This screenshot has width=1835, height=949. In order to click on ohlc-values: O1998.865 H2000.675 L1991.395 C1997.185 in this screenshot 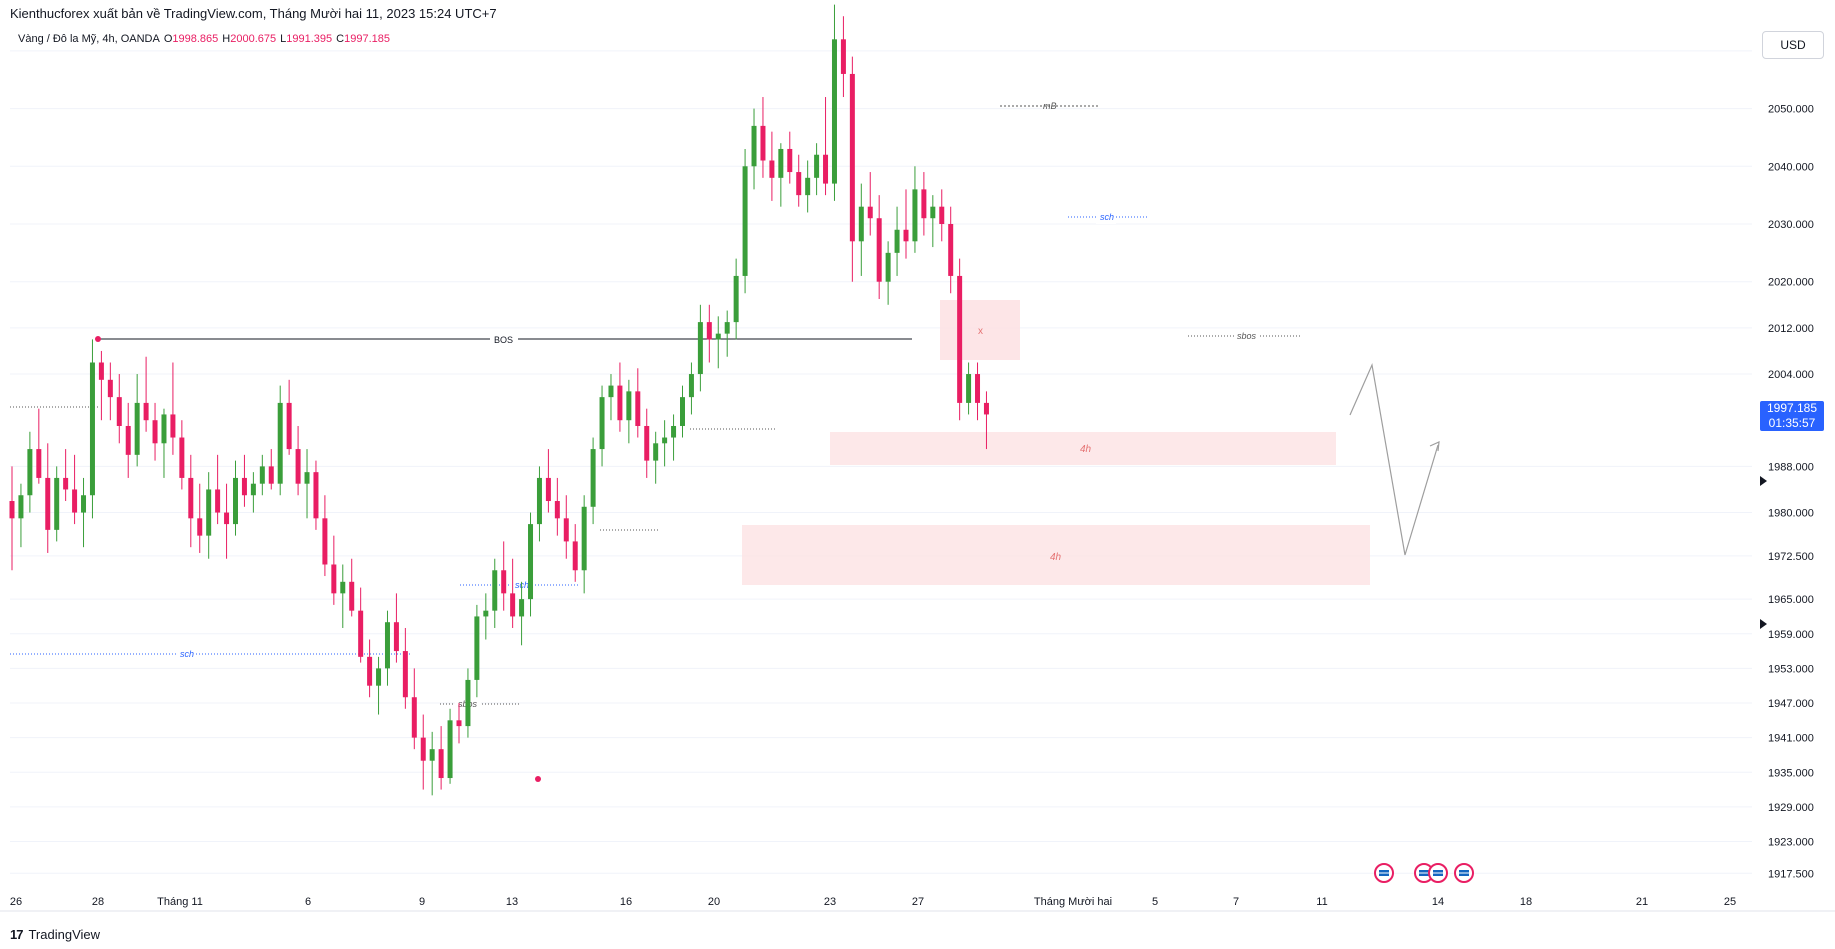, I will do `click(277, 39)`.